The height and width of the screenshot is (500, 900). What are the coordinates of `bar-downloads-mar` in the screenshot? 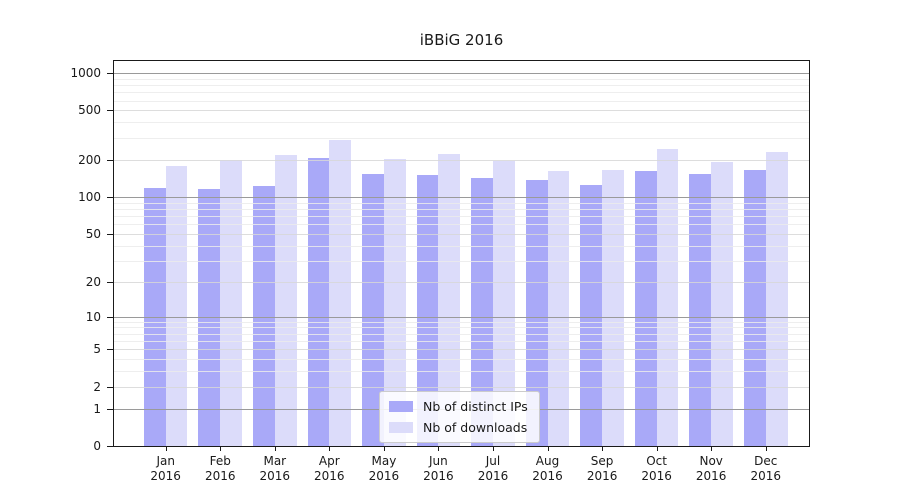 It's located at (285, 300).